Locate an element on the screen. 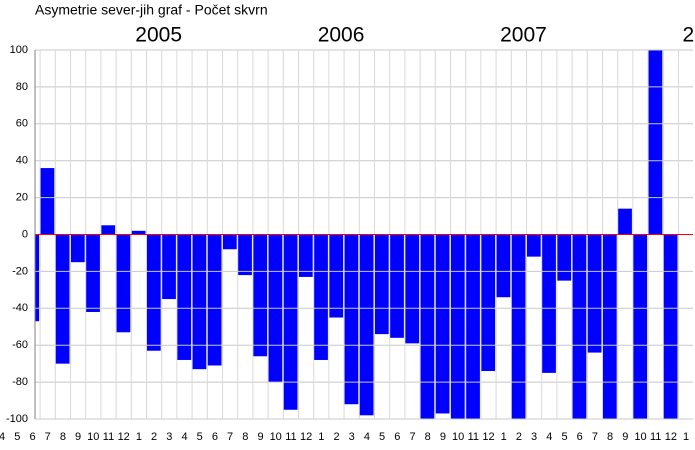 The height and width of the screenshot is (450, 695). y-tick-label: -80 is located at coordinates (20, 382).